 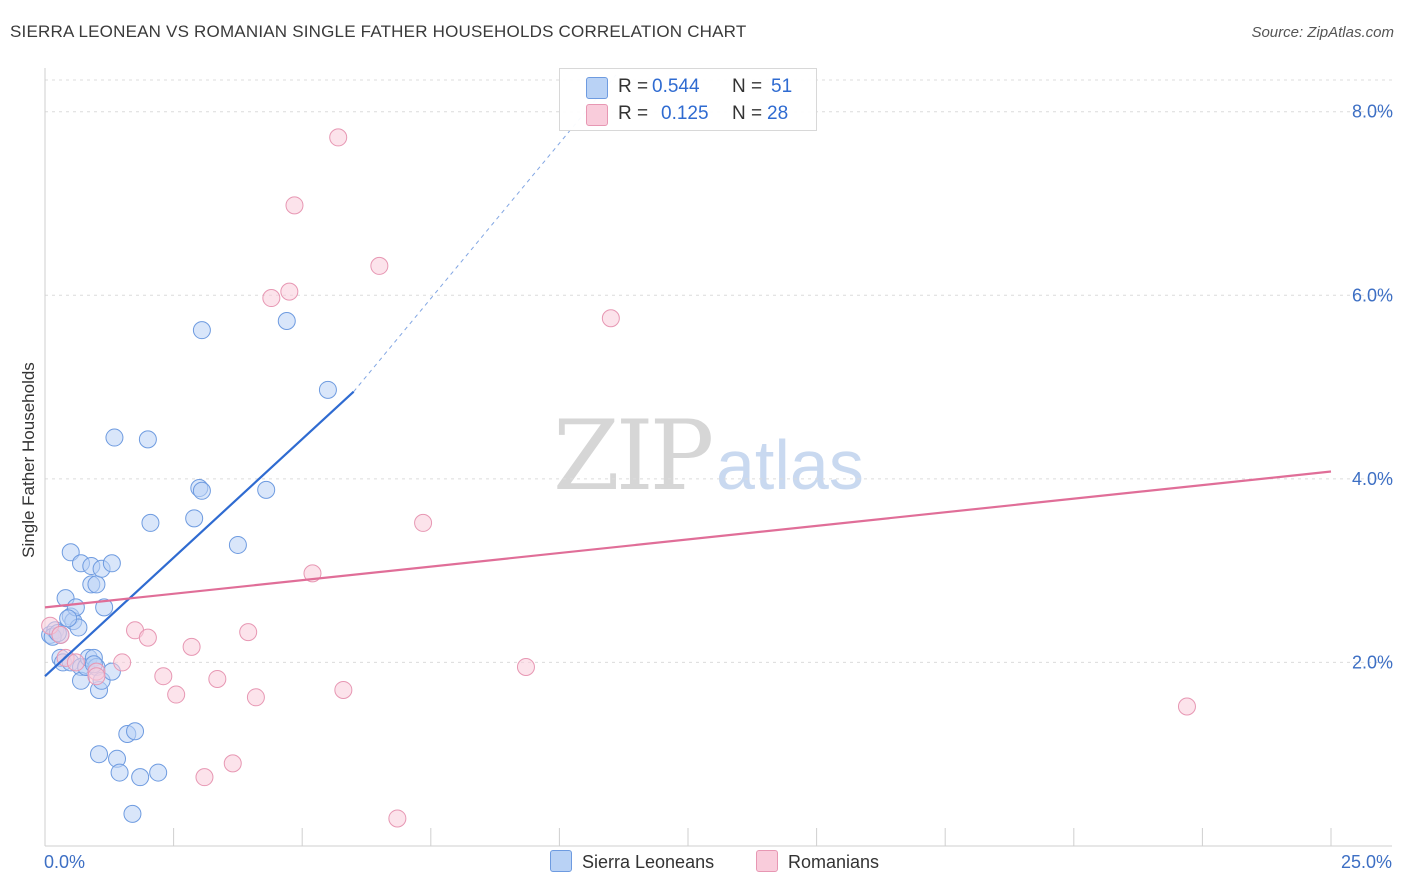 I want to click on bottom-legend-swatch-romanians, so click(x=767, y=861).